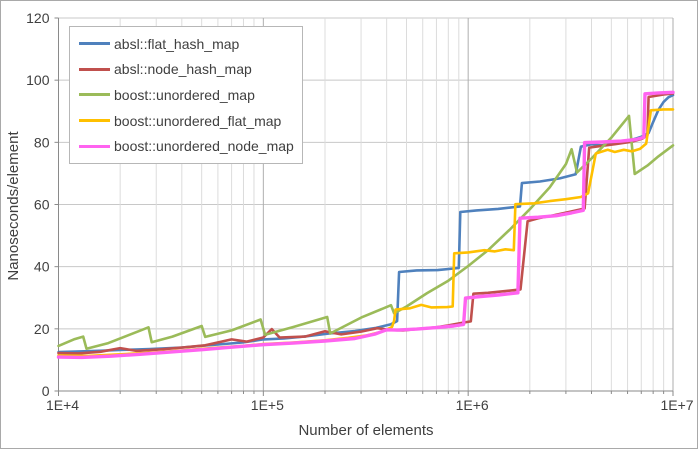 The width and height of the screenshot is (698, 449). Describe the element at coordinates (42, 205) in the screenshot. I see `y-tick-label: 60` at that location.